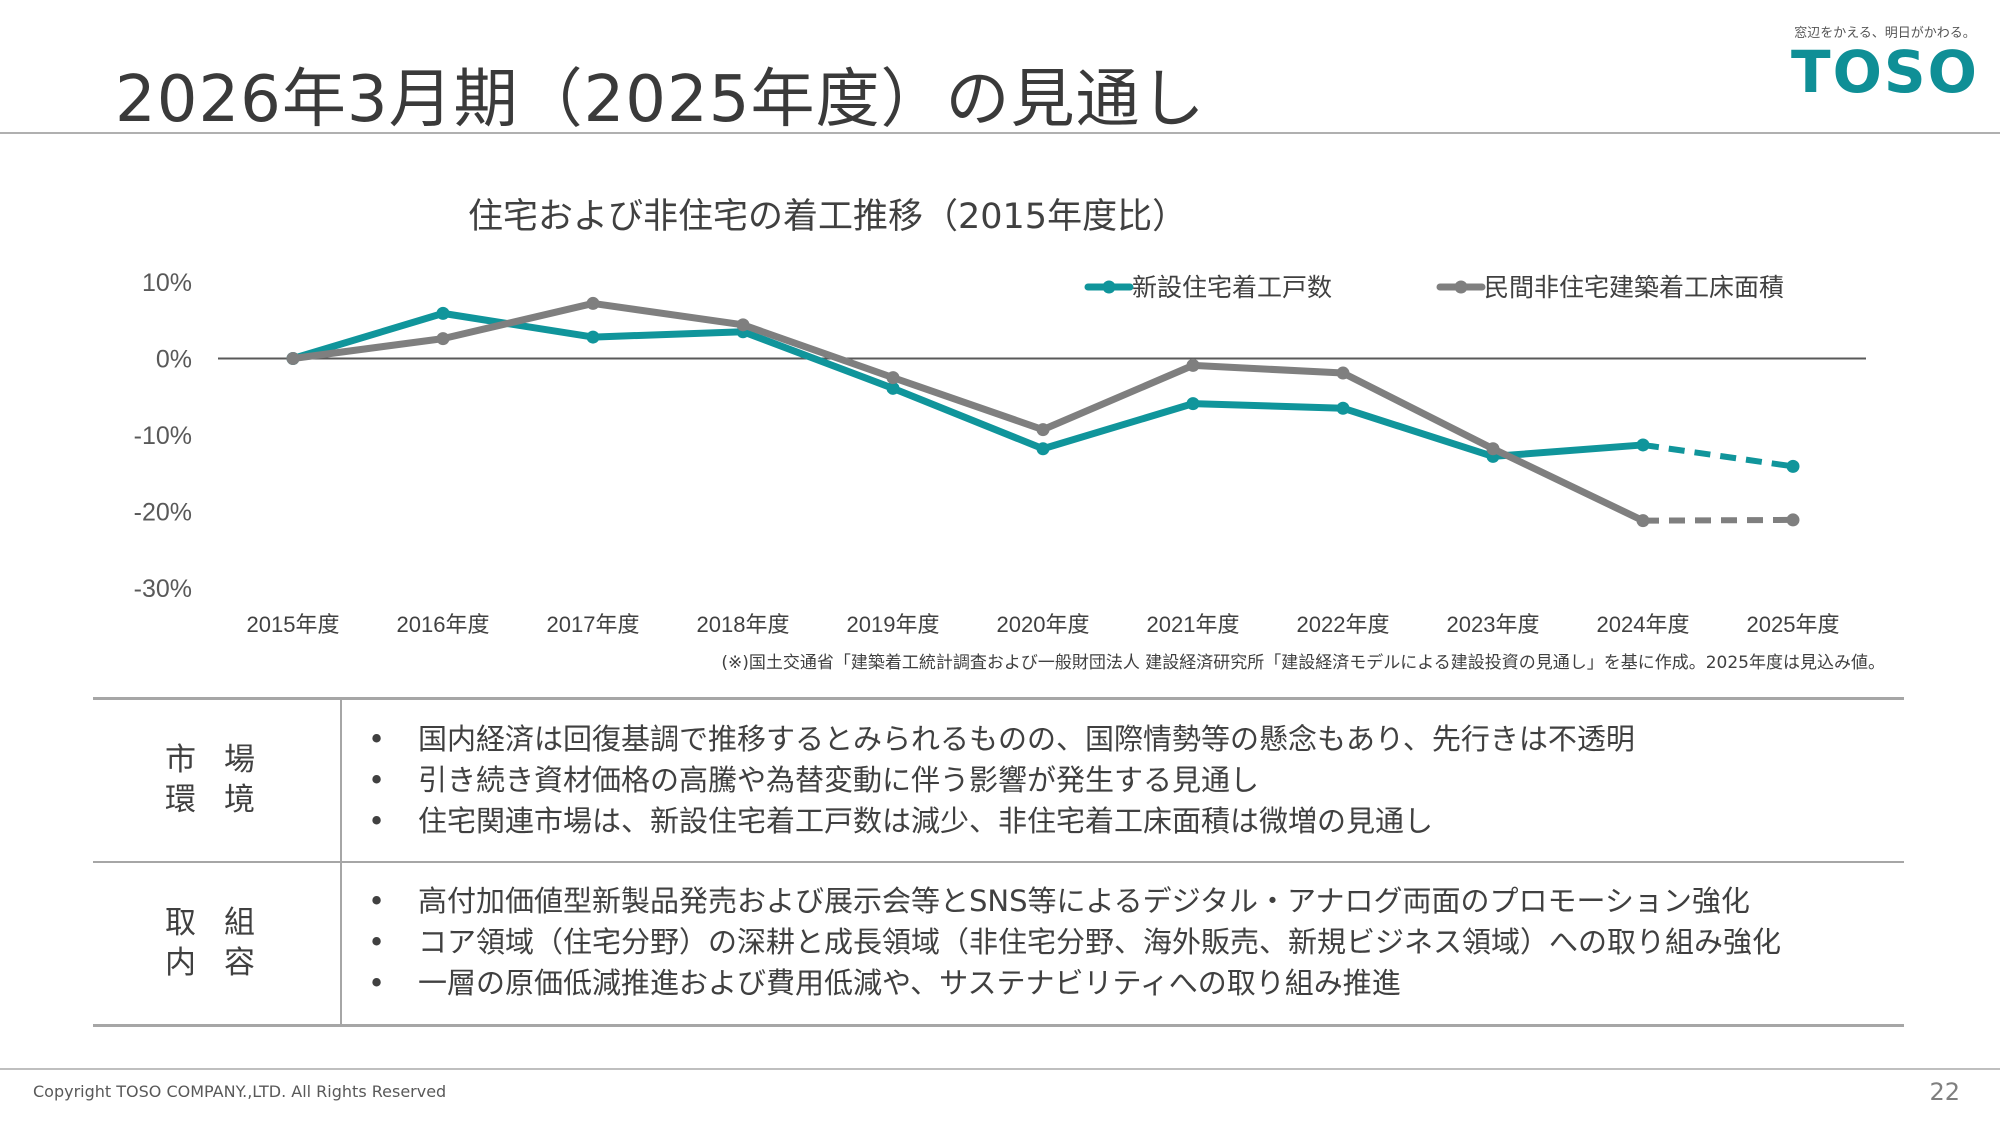 The image size is (2000, 1126). Describe the element at coordinates (1793, 624) in the screenshot. I see `x-tick-label: 2025年度` at that location.